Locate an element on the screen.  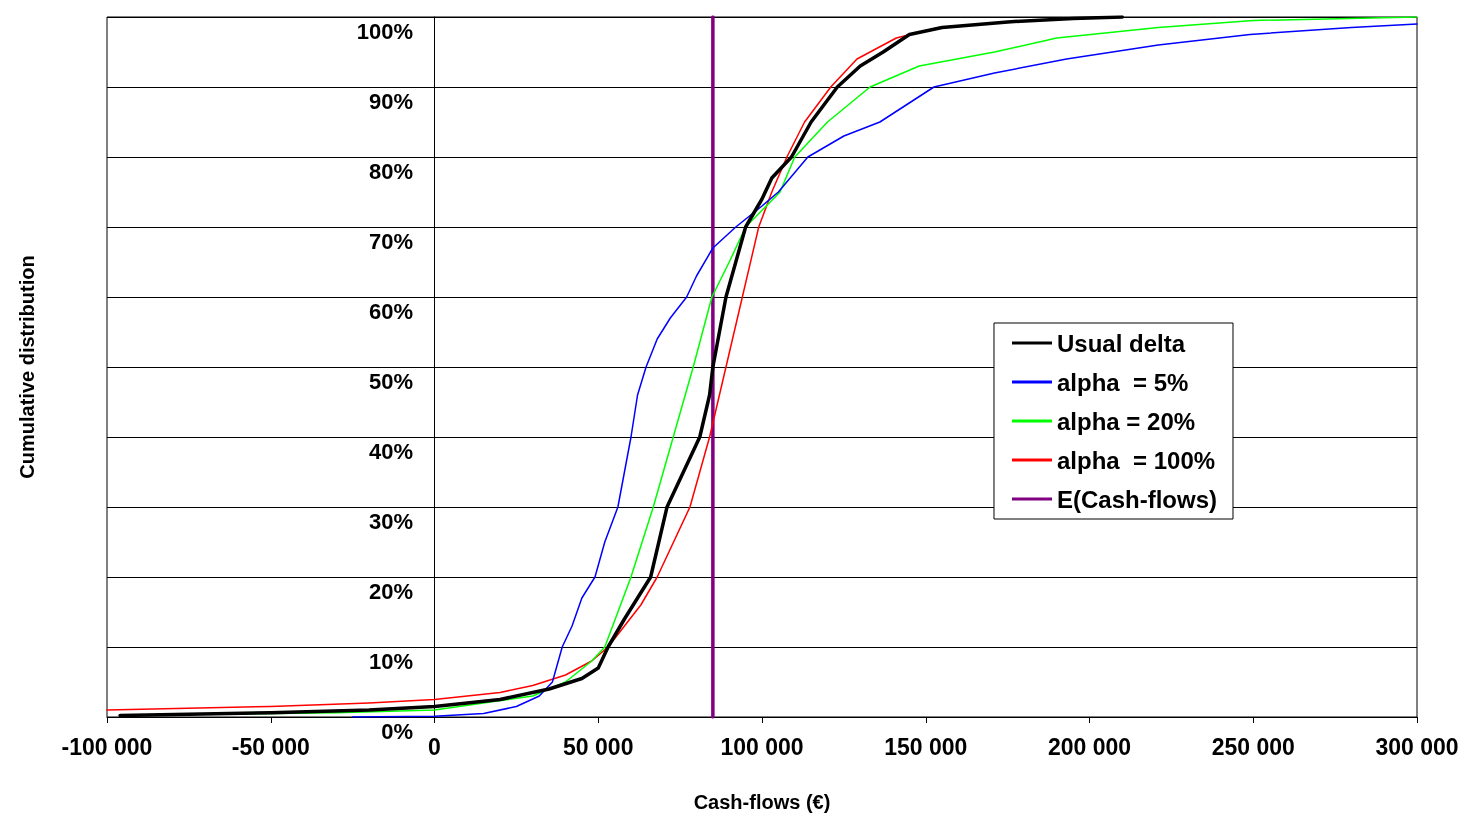
y-tick-label: 90% is located at coordinates (390, 101).